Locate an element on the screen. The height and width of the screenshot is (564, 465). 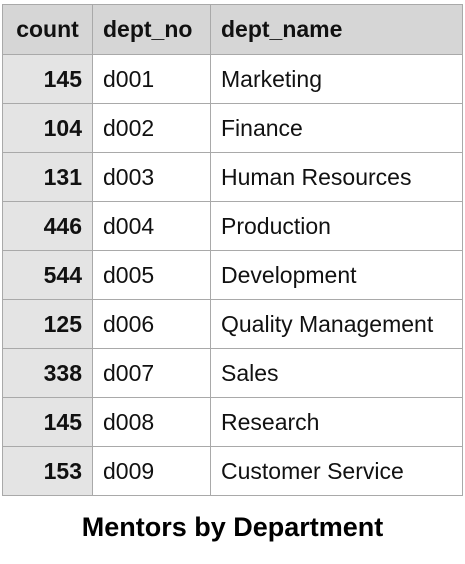
dept-name-cell: Finance is located at coordinates (336, 128).